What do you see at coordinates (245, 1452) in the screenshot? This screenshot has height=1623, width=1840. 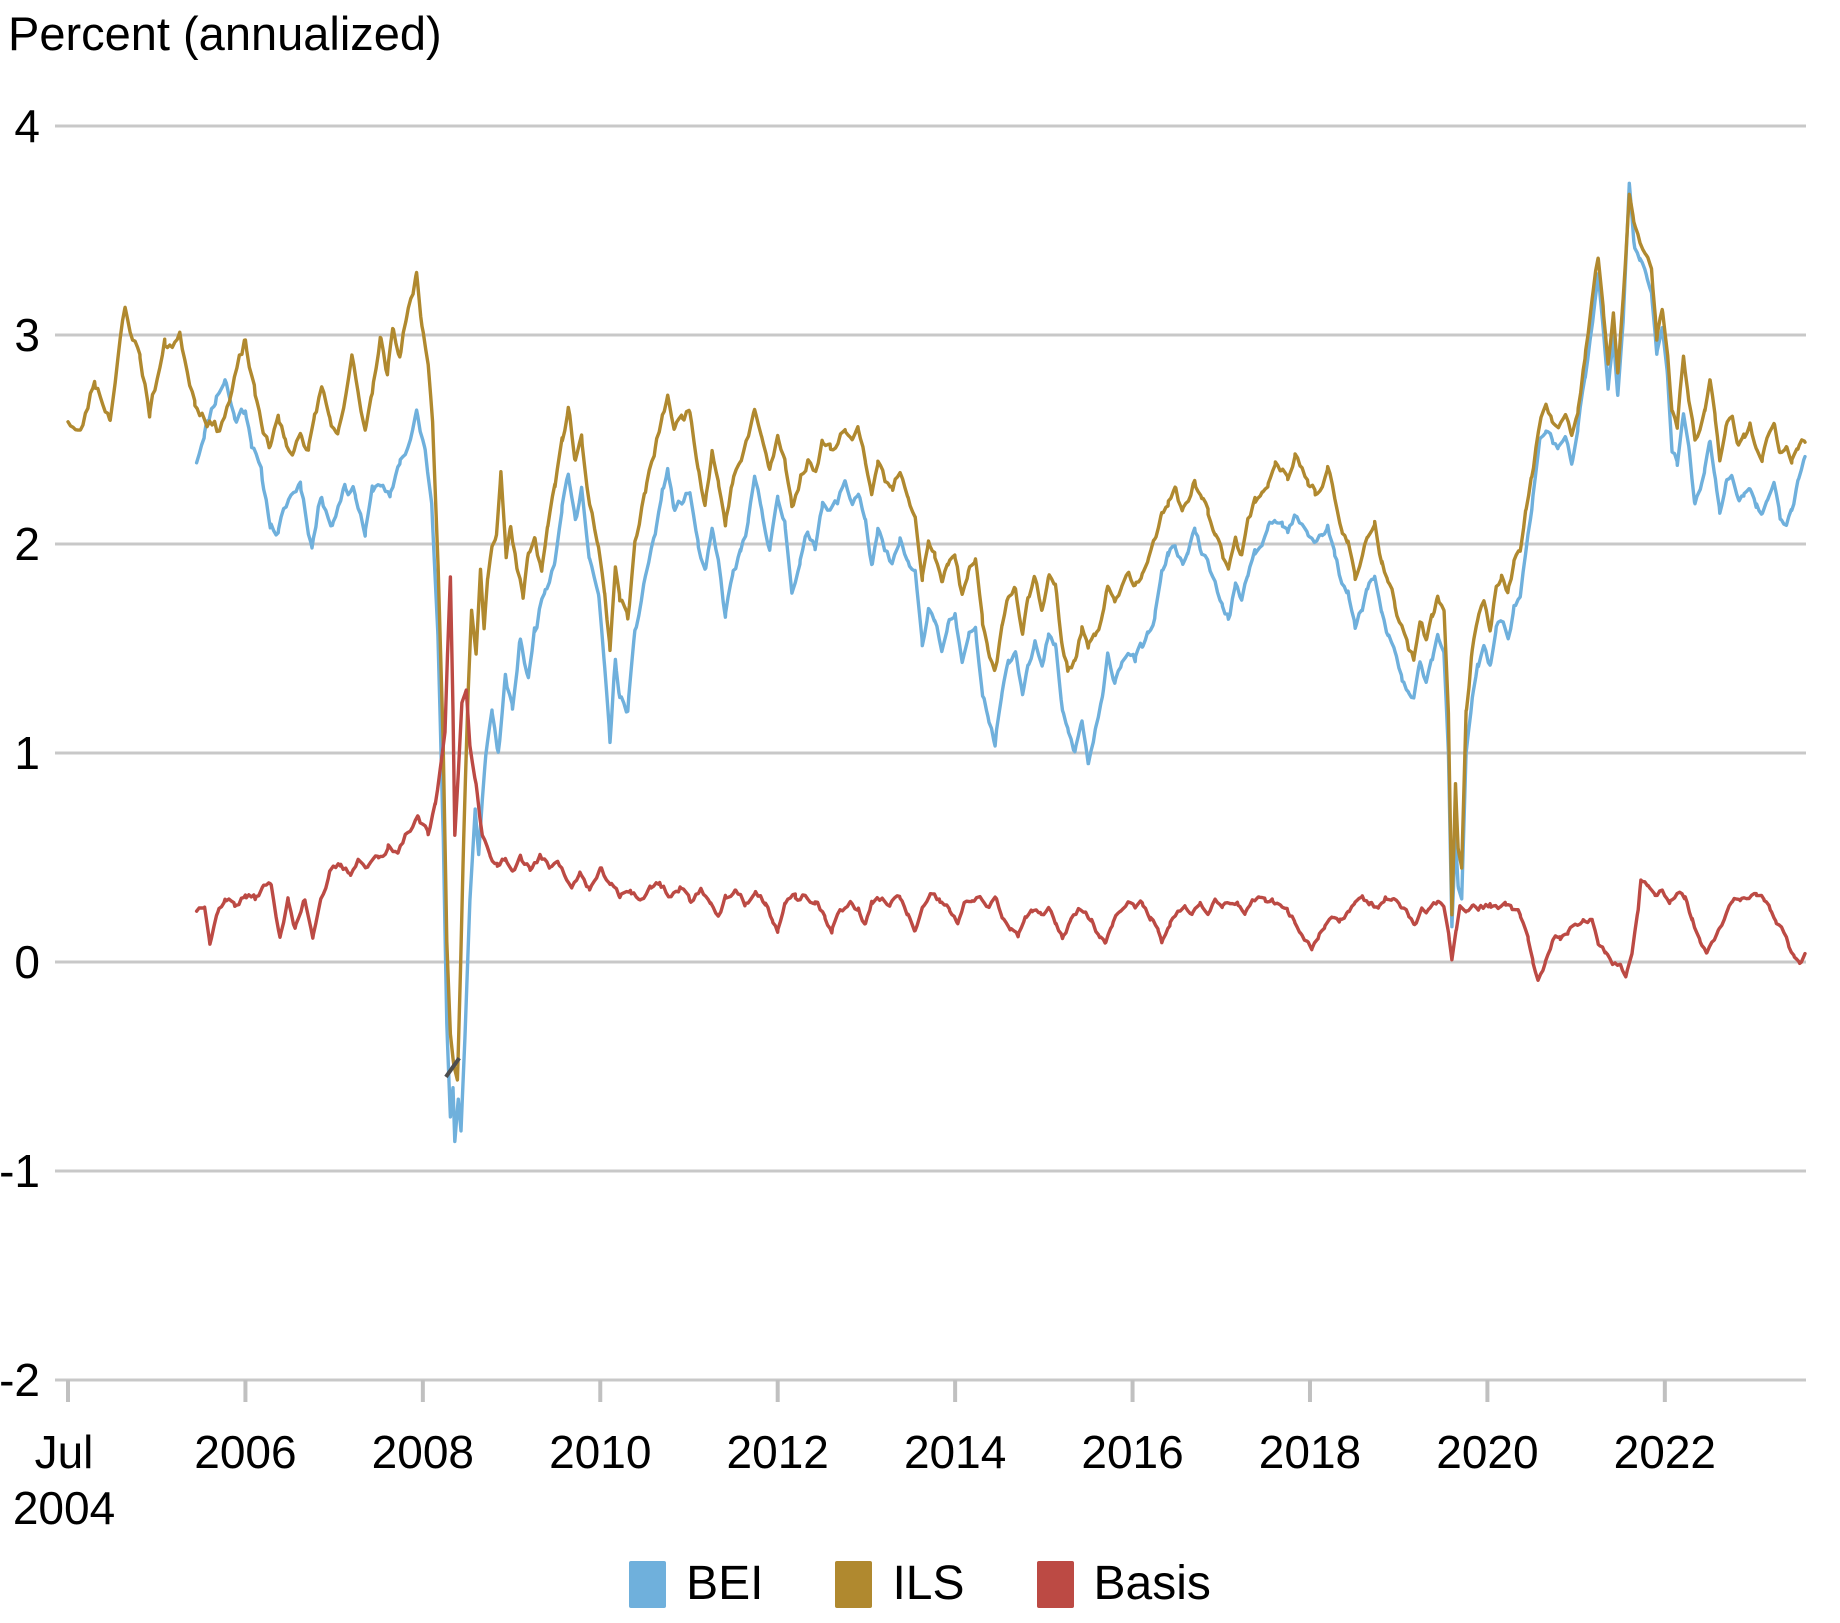 I see `x-tick-label-2006: 2006` at bounding box center [245, 1452].